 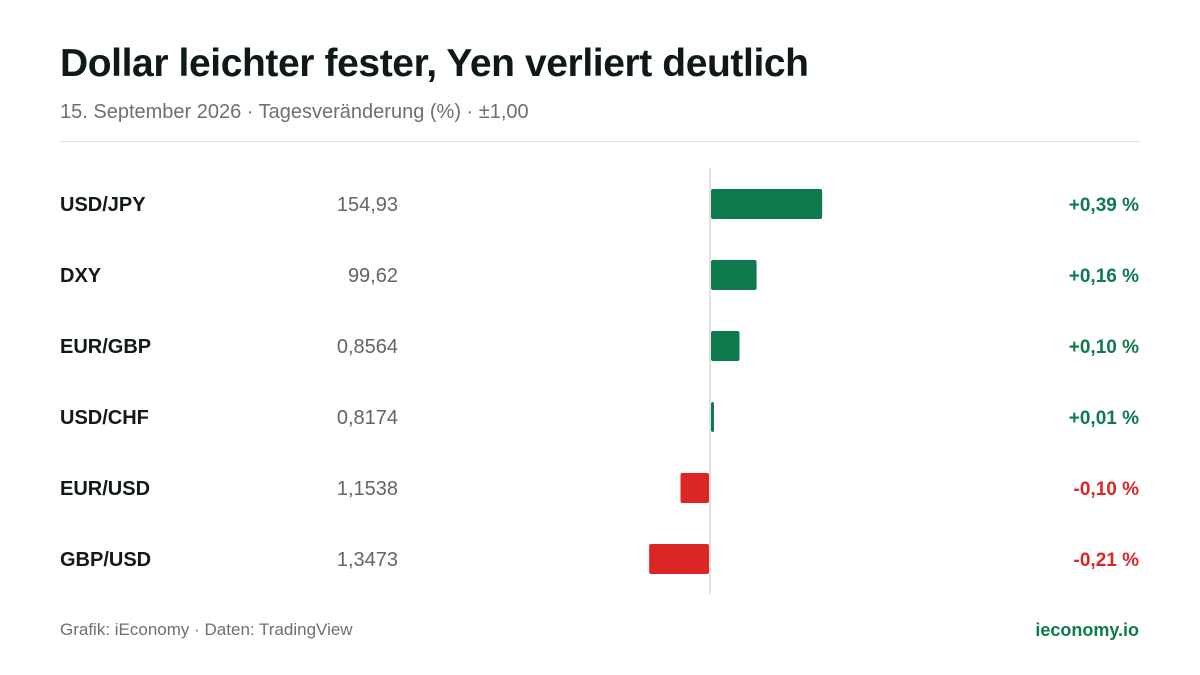 I want to click on row-price-value: 0,8174, so click(x=367, y=418).